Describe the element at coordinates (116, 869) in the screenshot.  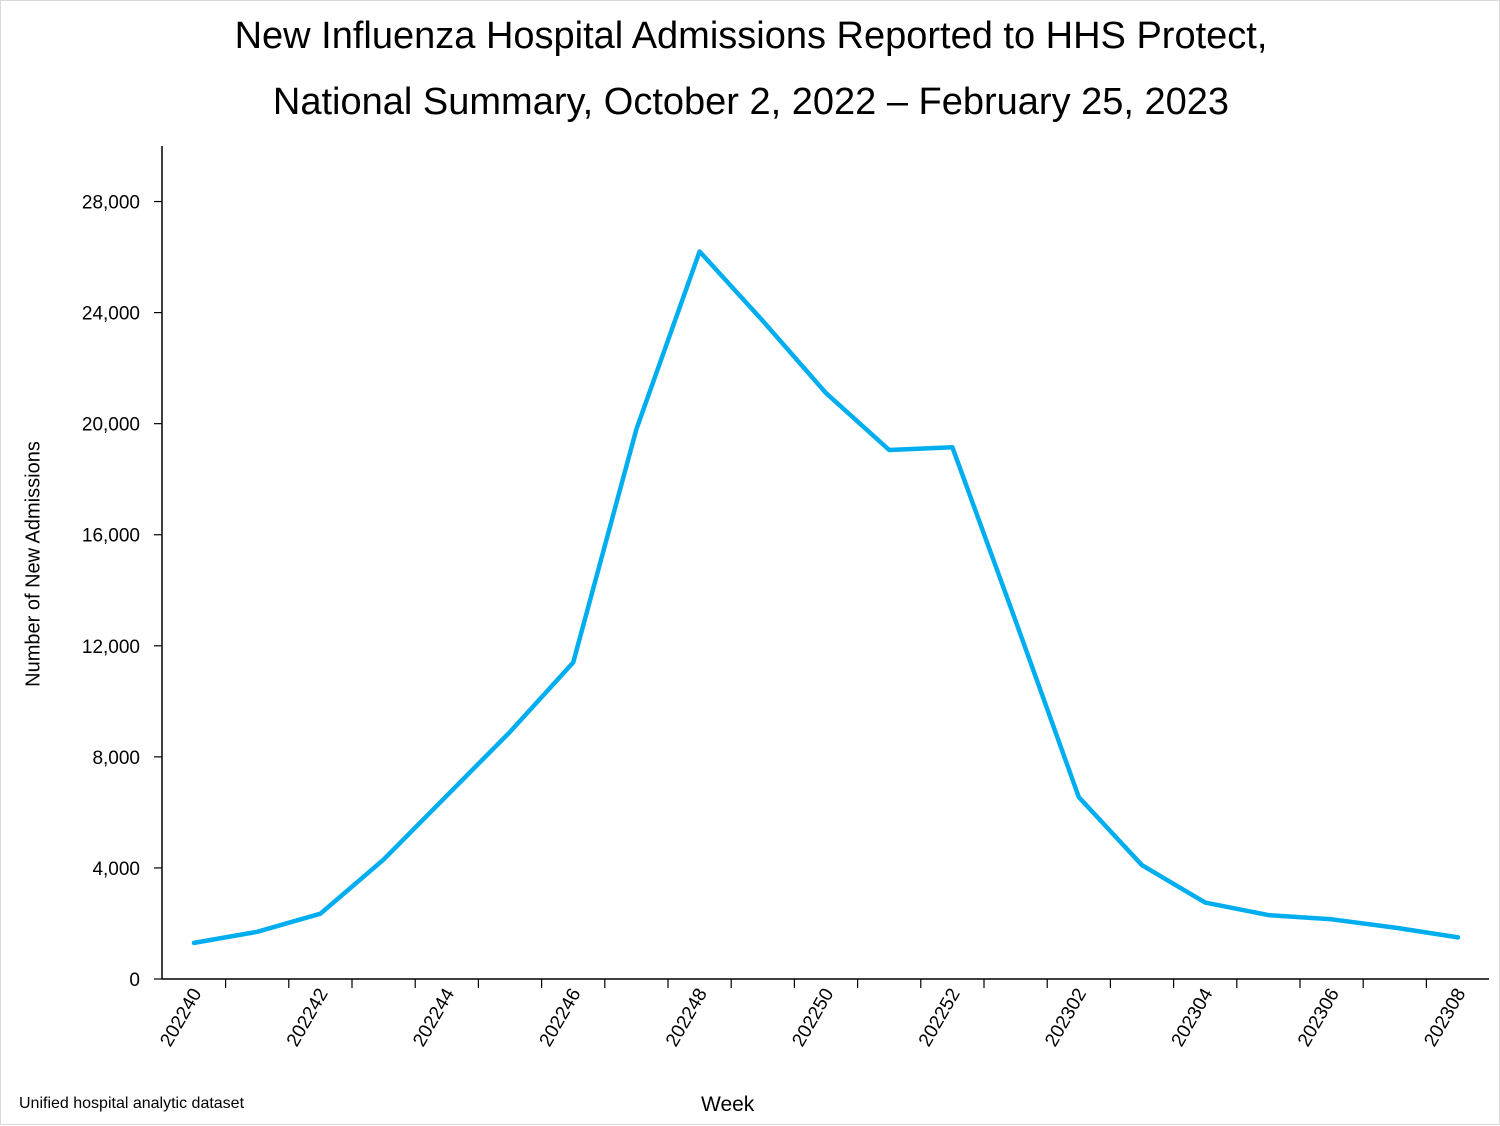
I see `y-tick-label: 4,000` at that location.